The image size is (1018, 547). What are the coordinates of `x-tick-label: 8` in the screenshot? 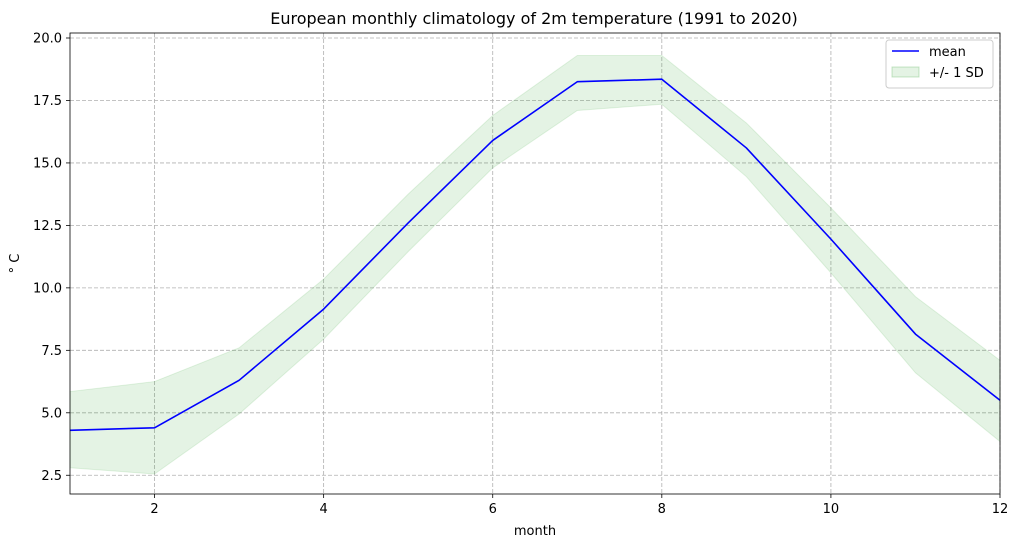 It's located at (662, 509).